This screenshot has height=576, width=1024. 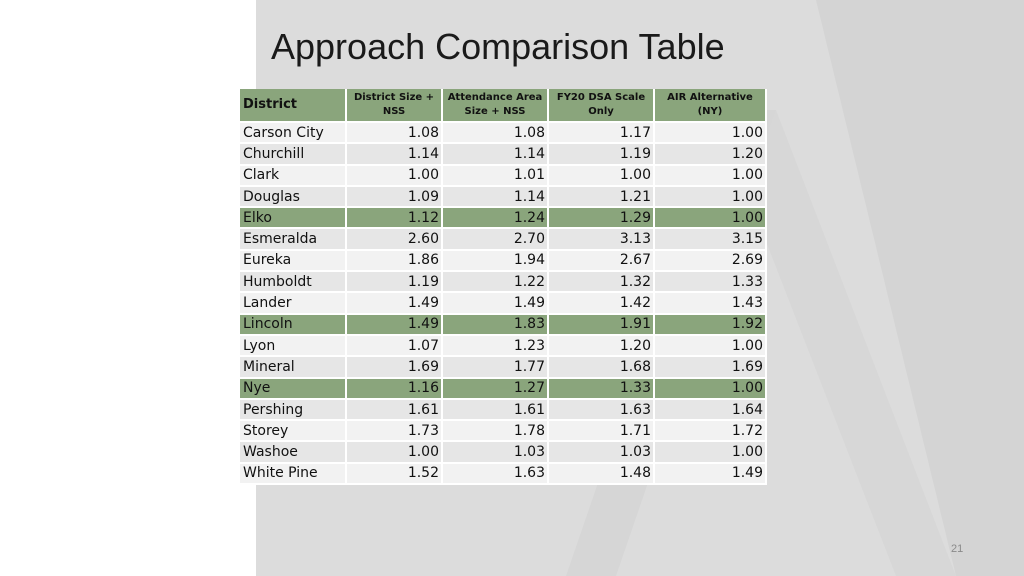 I want to click on district-name-cell: Humboldt, so click(x=293, y=283).